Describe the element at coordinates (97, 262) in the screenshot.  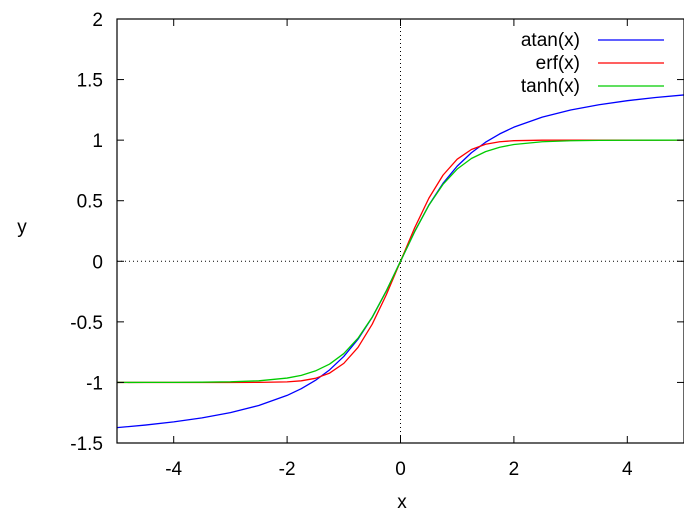
I see `y-tick-label: 0` at that location.